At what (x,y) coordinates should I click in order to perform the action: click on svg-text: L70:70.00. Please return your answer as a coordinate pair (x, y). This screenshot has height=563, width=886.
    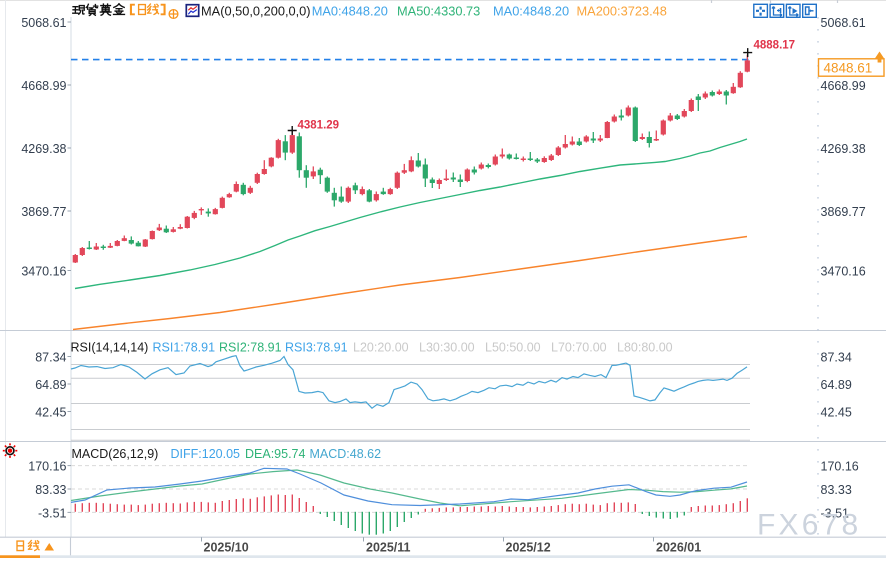
    Looking at the image, I should click on (579, 348).